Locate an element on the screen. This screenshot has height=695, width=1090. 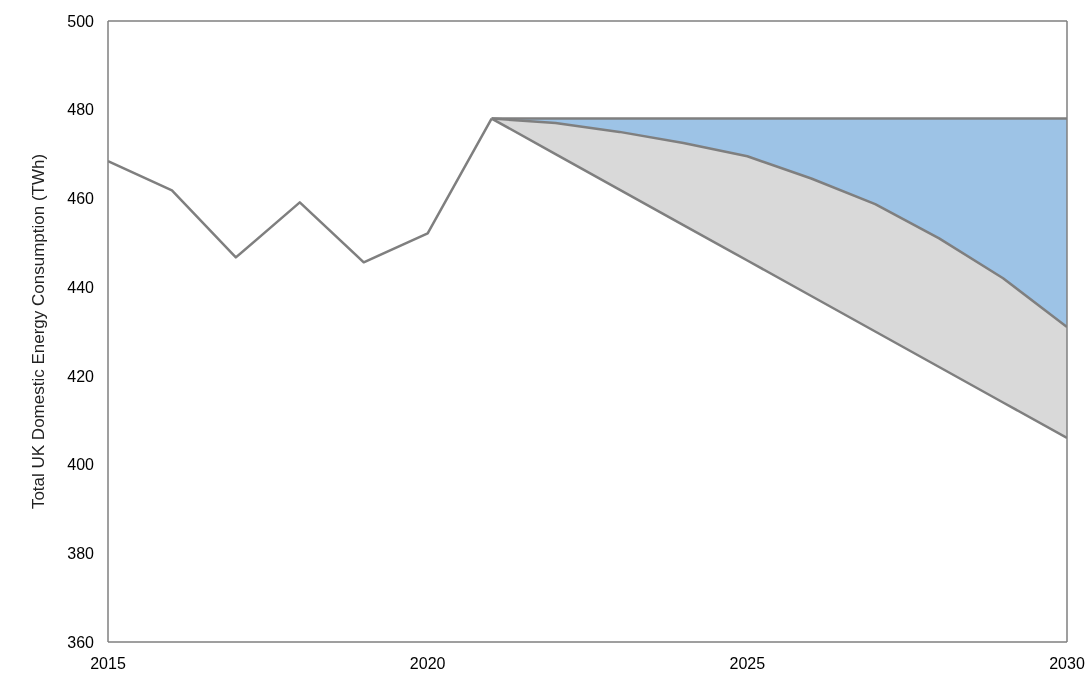
y-tick-label: 400 is located at coordinates (81, 465).